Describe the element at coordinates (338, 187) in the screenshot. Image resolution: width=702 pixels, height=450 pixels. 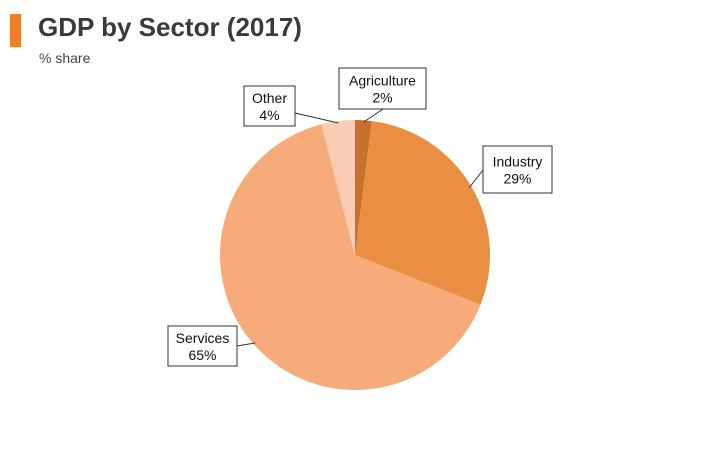
I see `pie-slice-other` at that location.